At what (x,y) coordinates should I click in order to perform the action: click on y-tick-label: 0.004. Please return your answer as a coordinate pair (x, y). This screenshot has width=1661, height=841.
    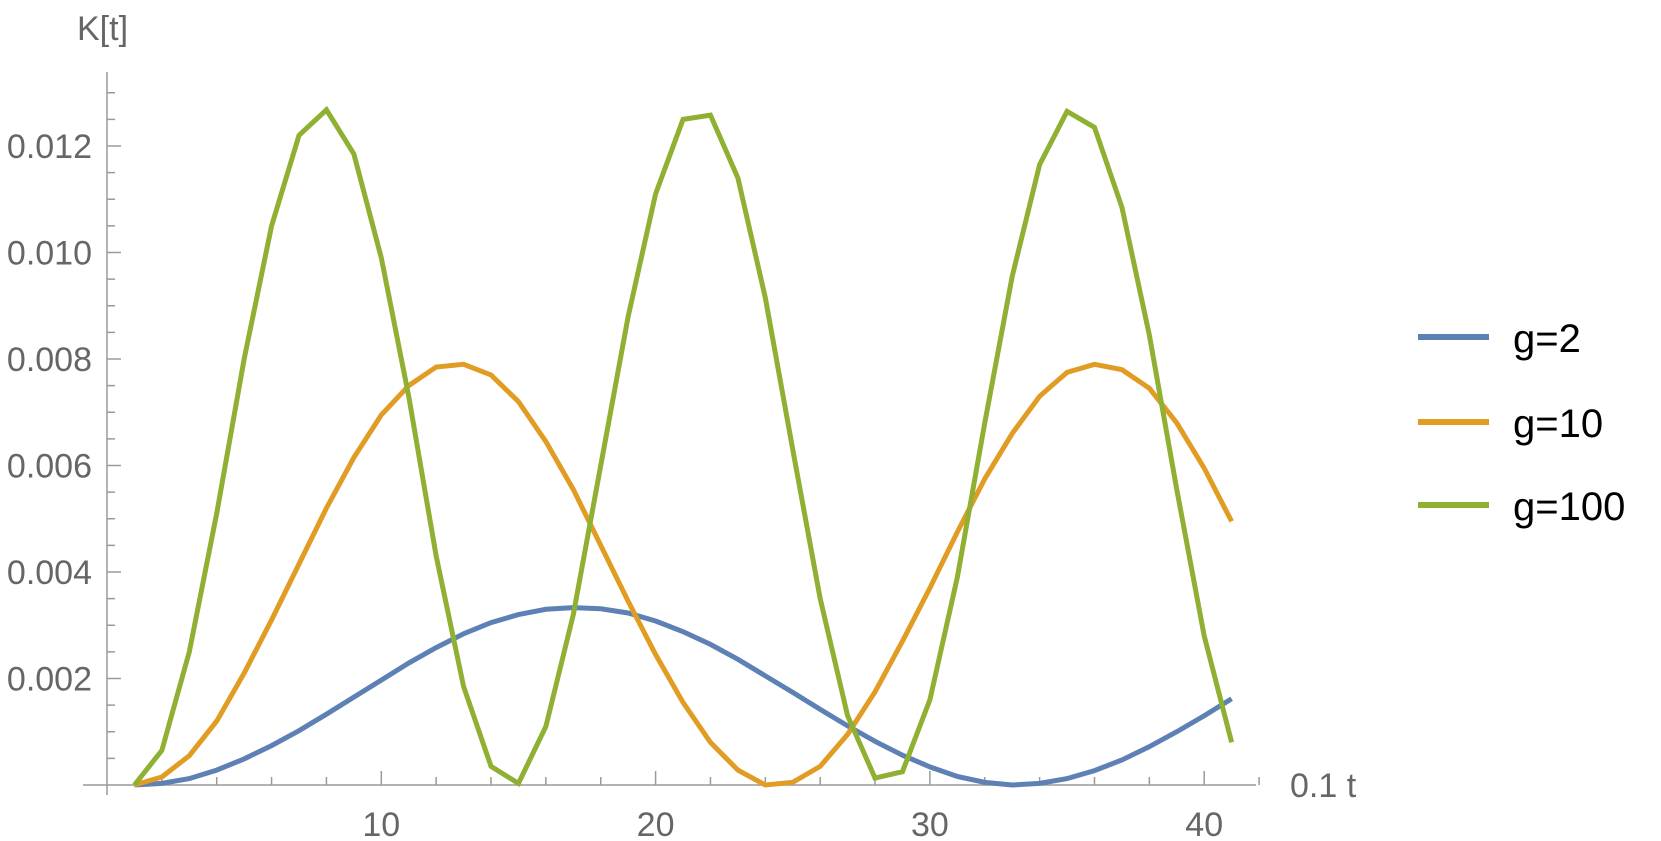
    Looking at the image, I should click on (49, 573).